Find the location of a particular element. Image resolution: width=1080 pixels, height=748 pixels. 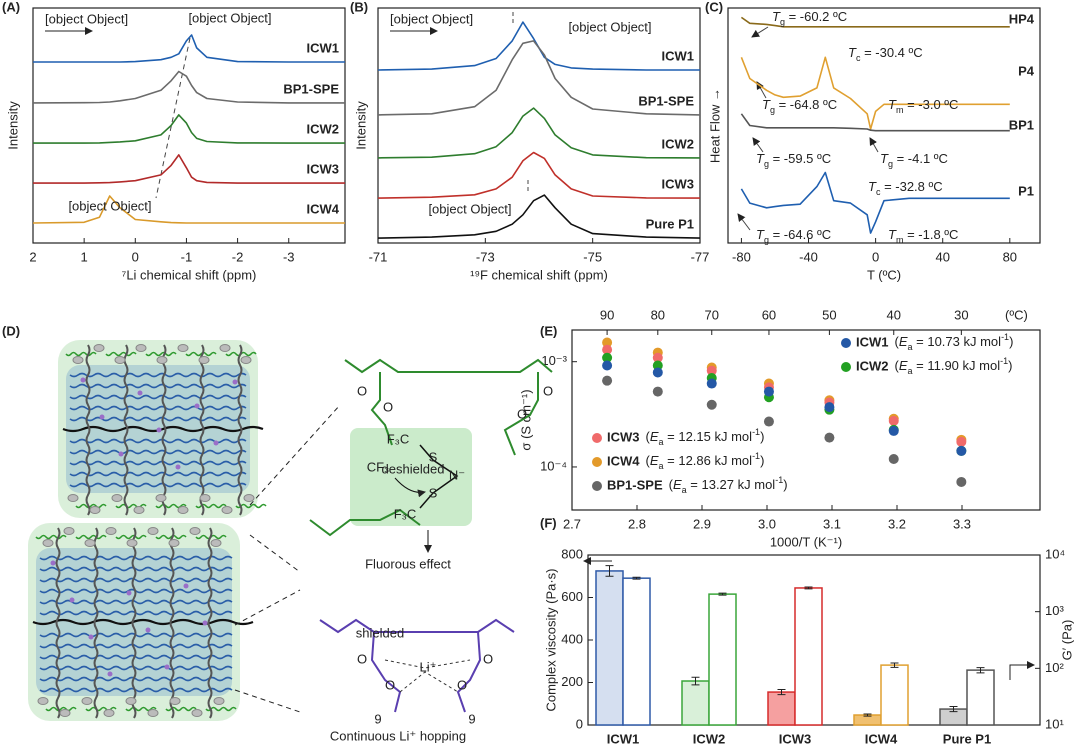

x2-tick-label: 90 is located at coordinates (607, 314).